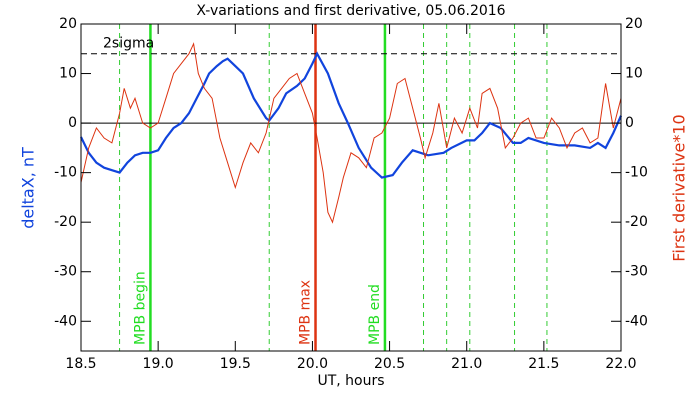  Describe the element at coordinates (128, 44) in the screenshot. I see `horizontal-line-label: 2sigma` at that location.